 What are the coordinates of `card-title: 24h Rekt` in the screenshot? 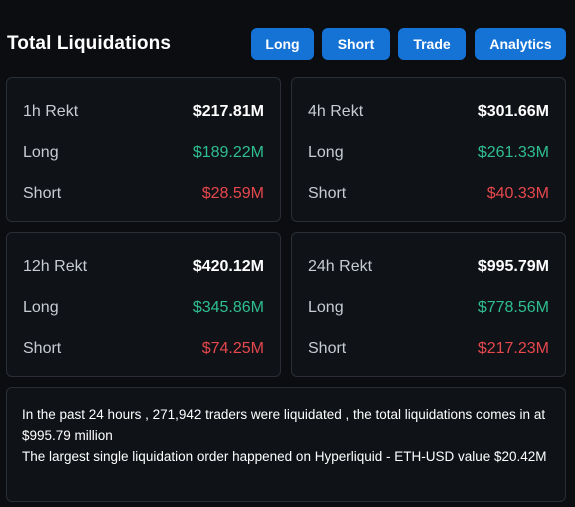 It's located at (340, 266).